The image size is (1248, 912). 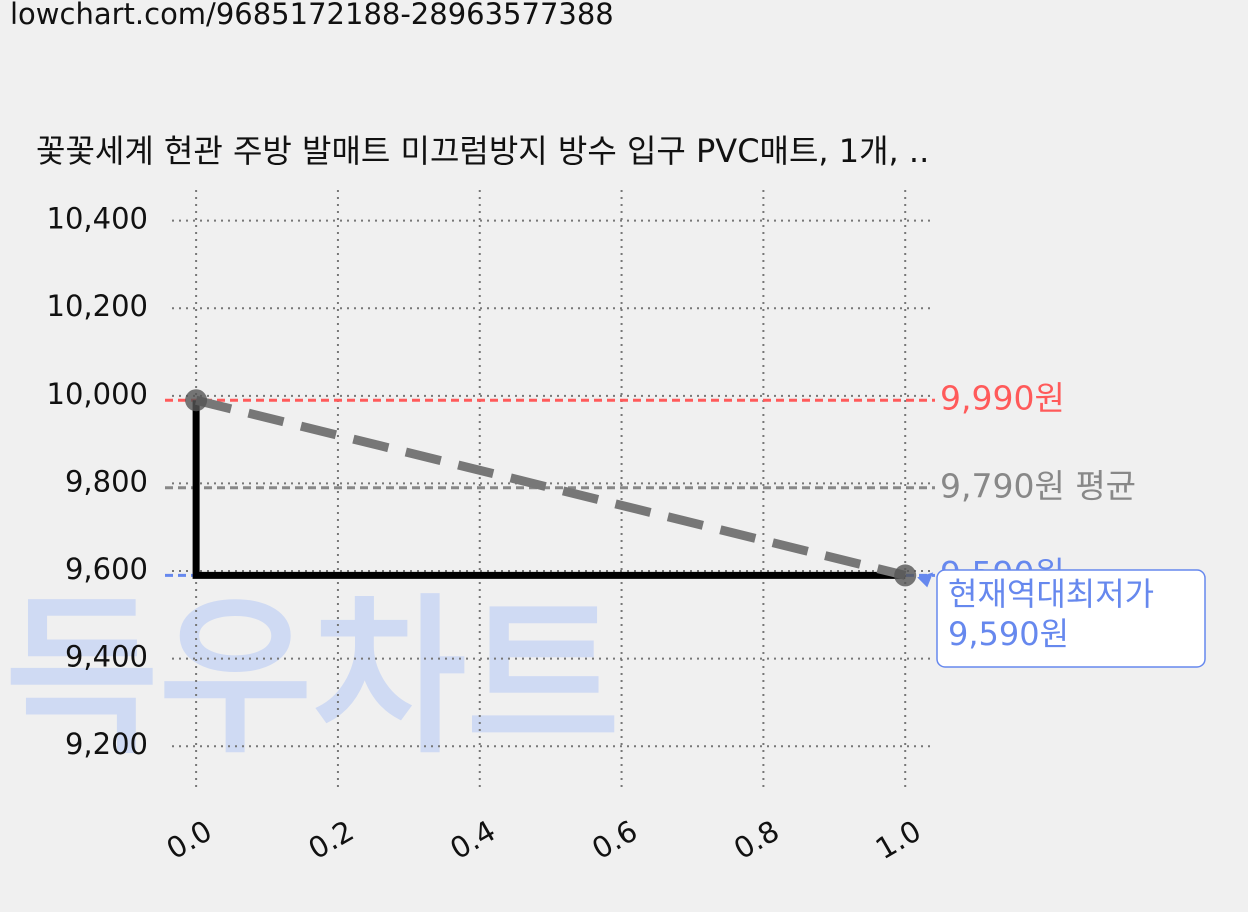 I want to click on y-tick-label: 9,800, so click(x=106, y=481).